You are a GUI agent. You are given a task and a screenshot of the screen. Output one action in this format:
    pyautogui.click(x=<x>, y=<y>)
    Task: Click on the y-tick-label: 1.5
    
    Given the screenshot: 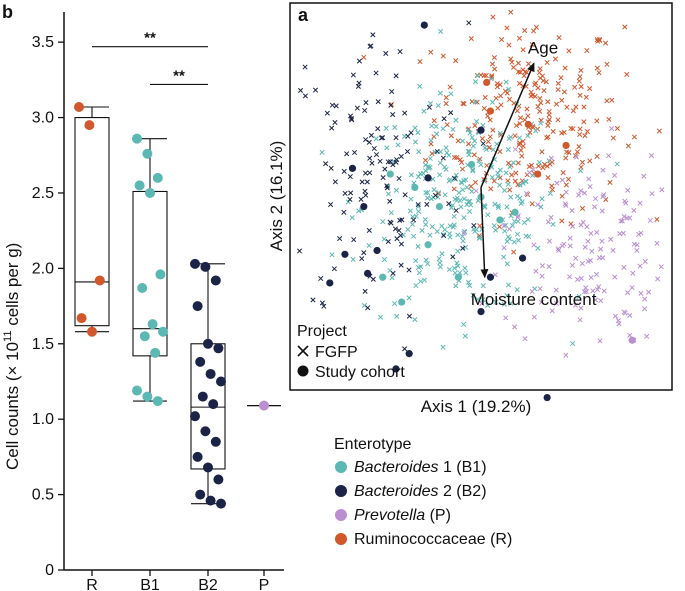 What is the action you would take?
    pyautogui.click(x=43, y=344)
    